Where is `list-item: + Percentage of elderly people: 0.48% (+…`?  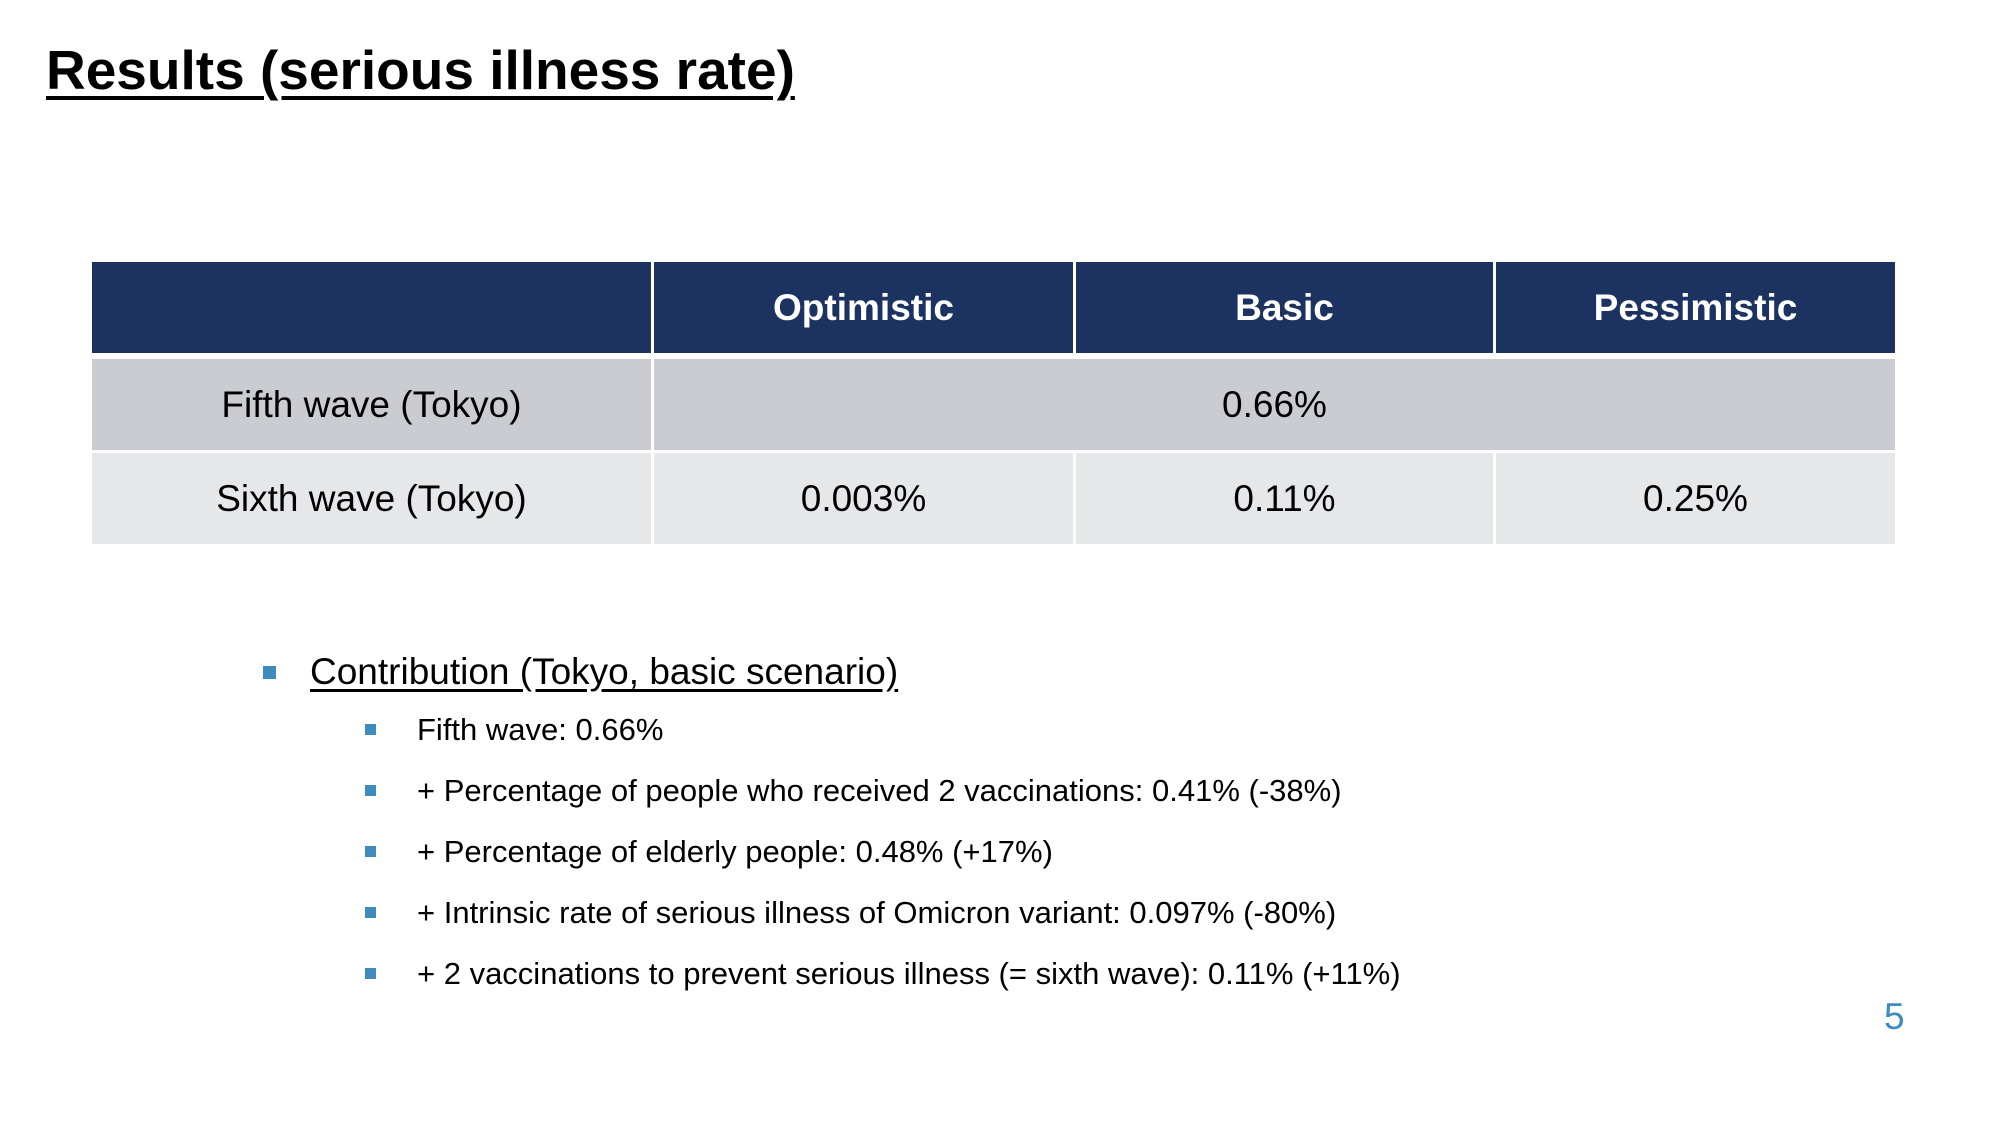 list-item: + Percentage of elderly people: 0.48% (+… is located at coordinates (855, 862).